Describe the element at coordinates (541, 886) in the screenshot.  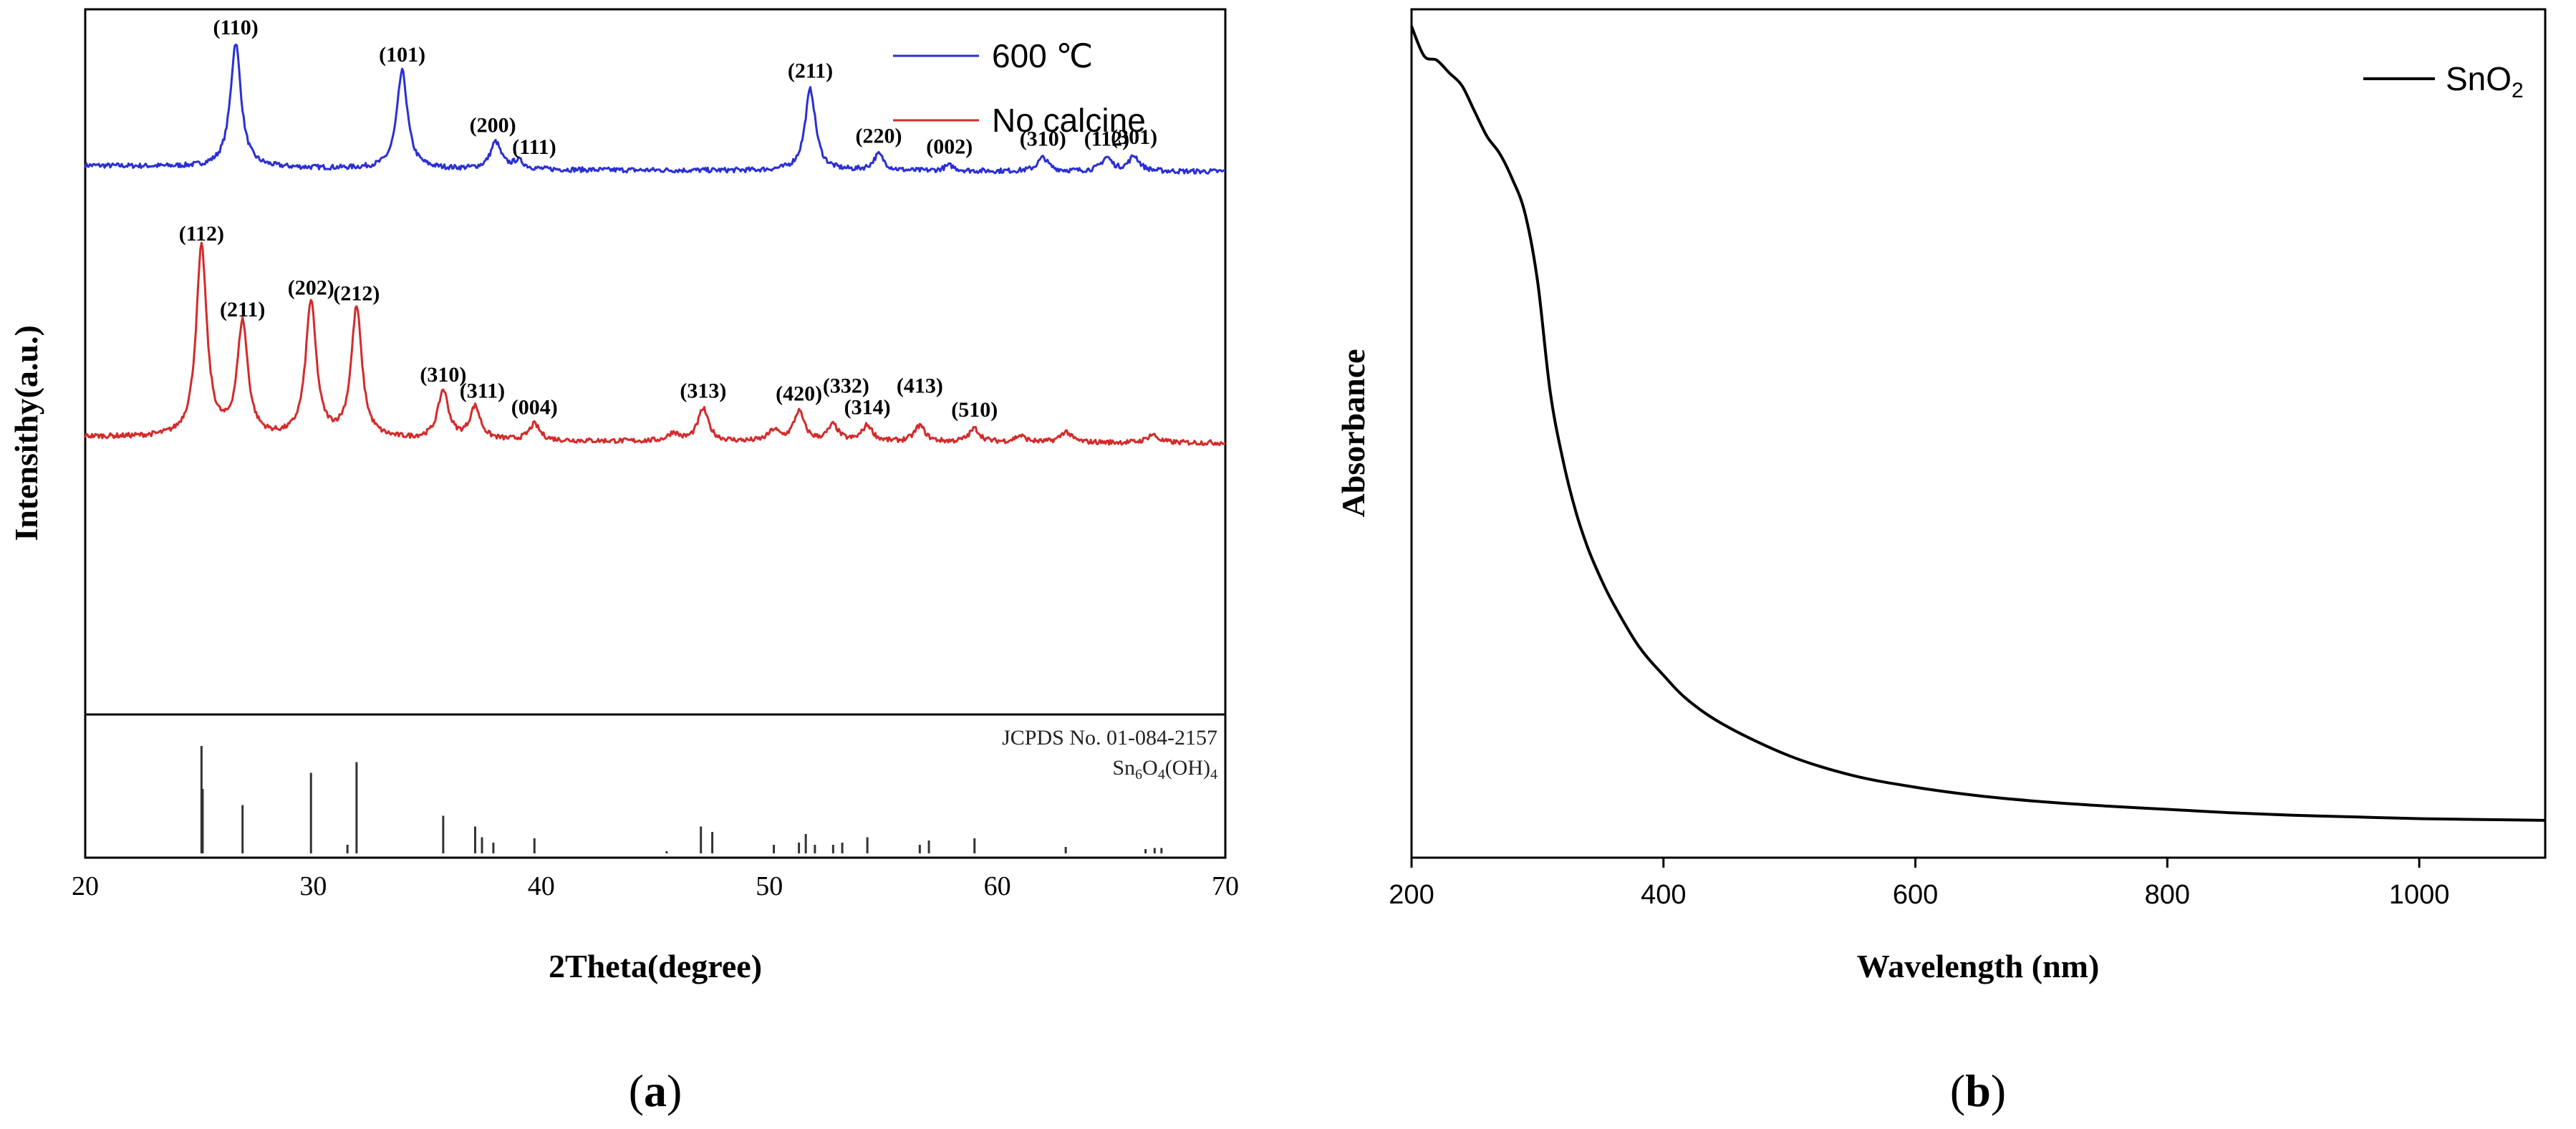
I see `x-tick-label: 40` at that location.